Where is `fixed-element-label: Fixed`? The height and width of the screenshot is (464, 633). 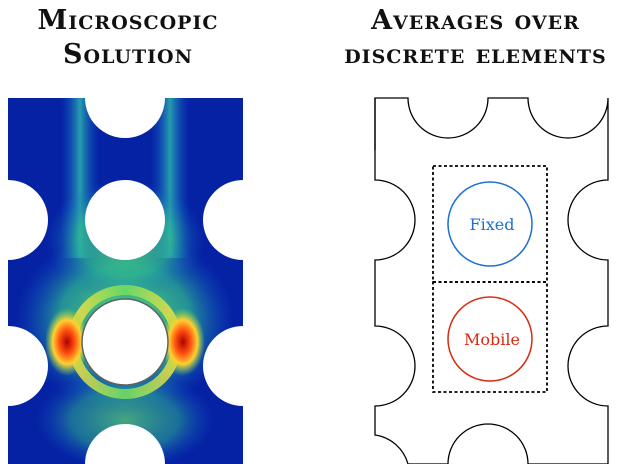
fixed-element-label: Fixed is located at coordinates (492, 224).